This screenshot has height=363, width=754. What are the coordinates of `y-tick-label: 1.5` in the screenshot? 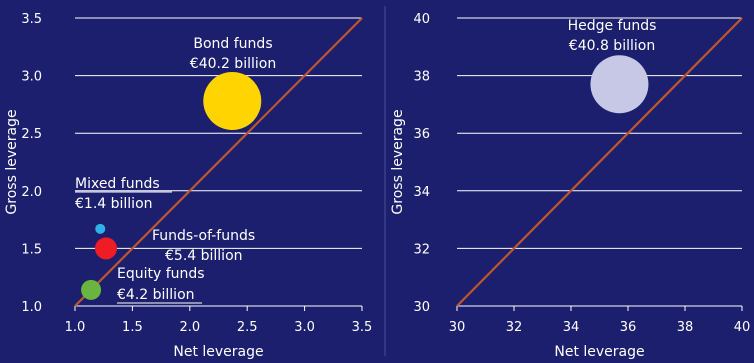 It's located at (31, 249).